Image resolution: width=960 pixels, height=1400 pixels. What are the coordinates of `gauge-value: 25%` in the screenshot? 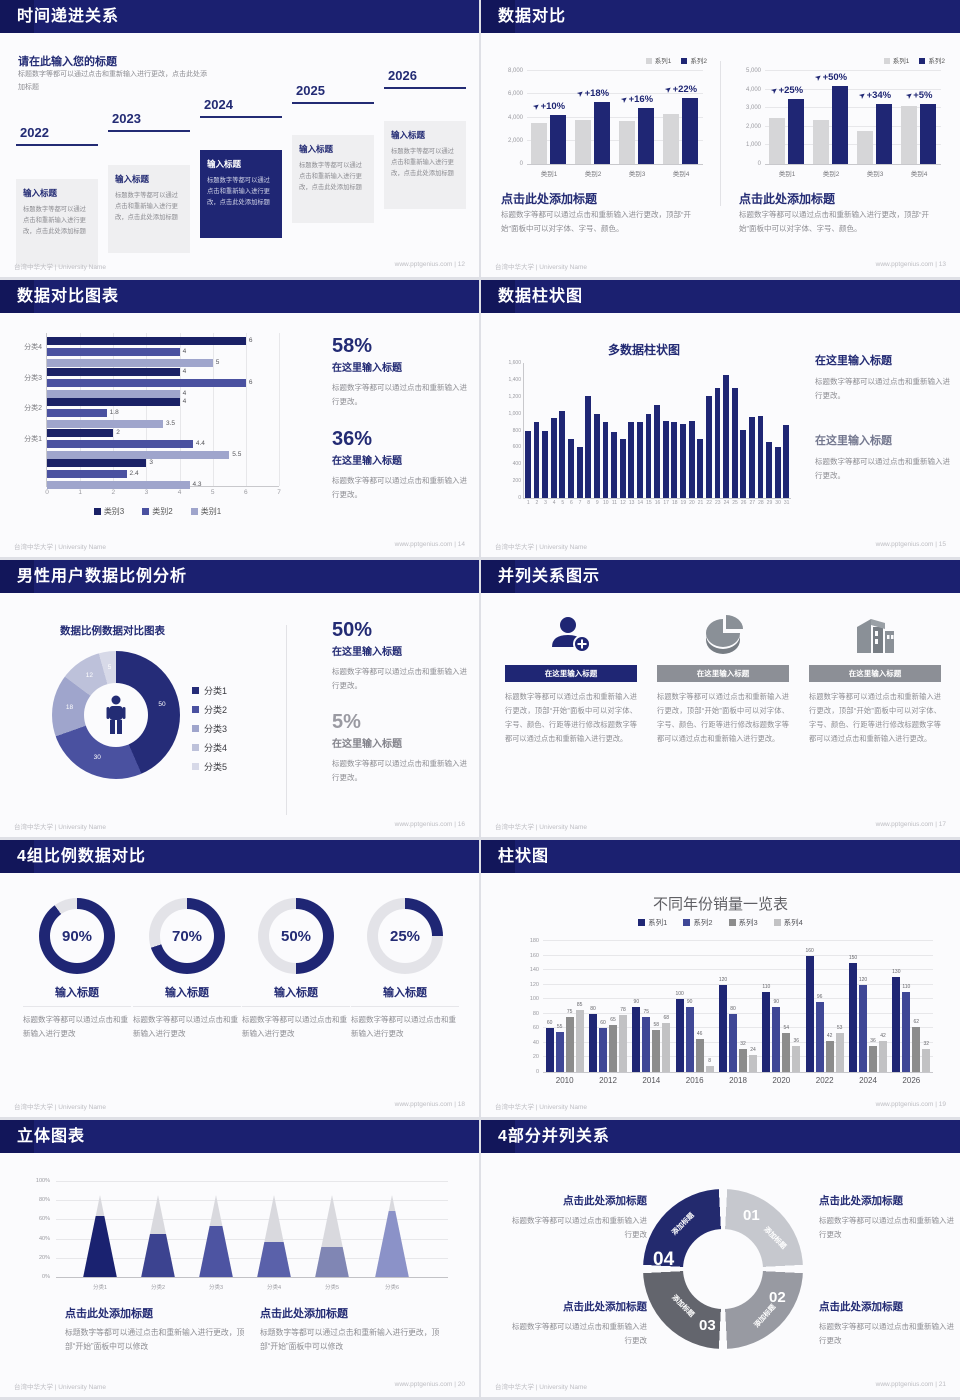 It's located at (405, 936).